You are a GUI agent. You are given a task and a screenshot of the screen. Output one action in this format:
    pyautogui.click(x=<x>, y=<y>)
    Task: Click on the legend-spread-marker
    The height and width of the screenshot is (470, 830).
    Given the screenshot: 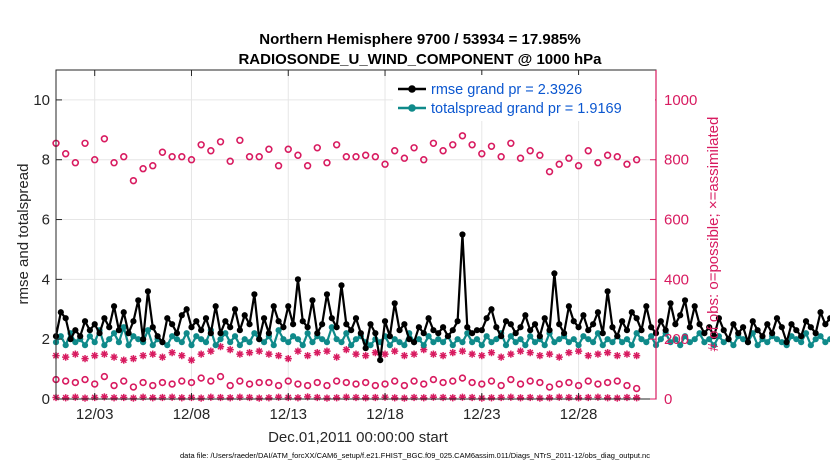 What is the action you would take?
    pyautogui.click(x=412, y=108)
    